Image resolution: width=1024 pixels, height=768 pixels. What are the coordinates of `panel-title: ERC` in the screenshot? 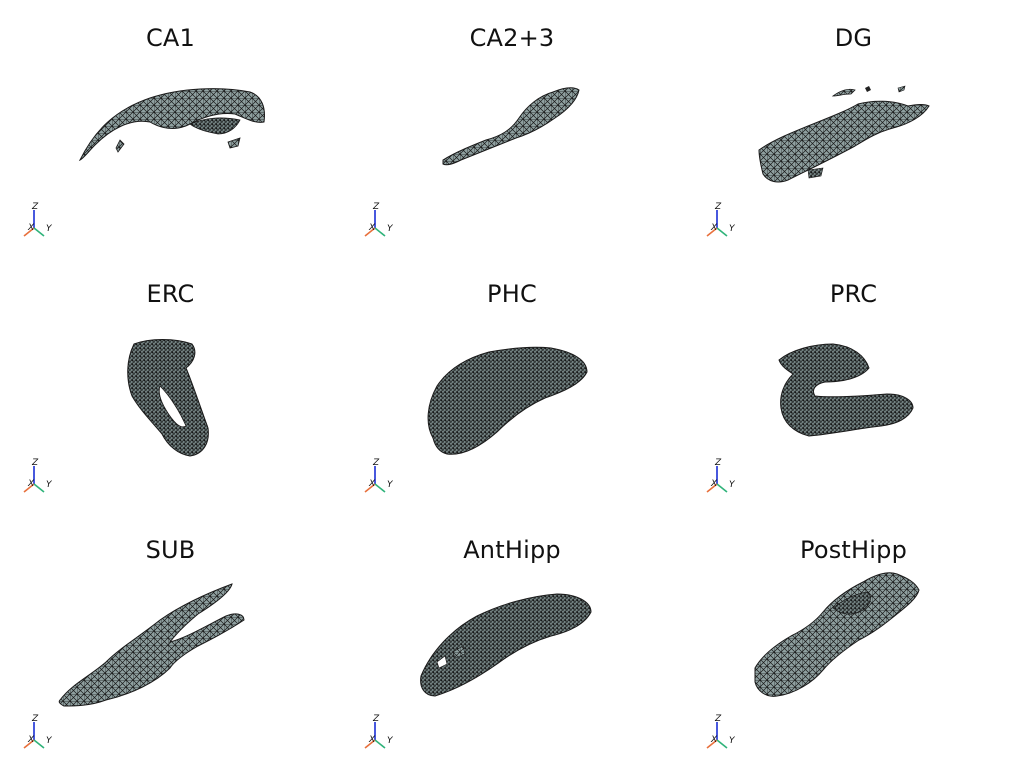 It's located at (170, 294).